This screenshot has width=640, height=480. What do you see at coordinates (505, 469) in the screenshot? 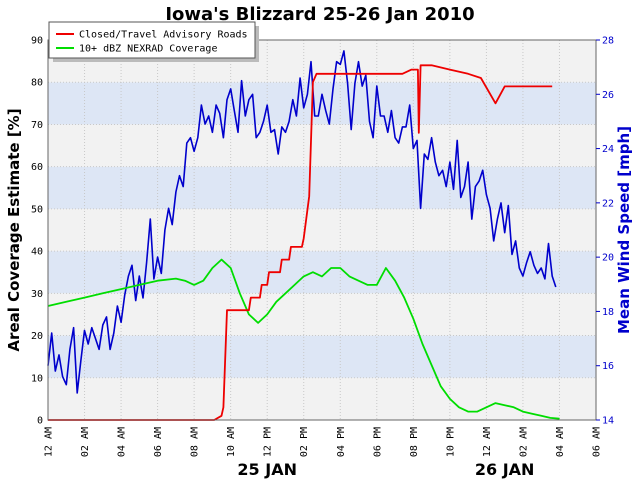
I see `date-label: 26 JAN` at bounding box center [505, 469].